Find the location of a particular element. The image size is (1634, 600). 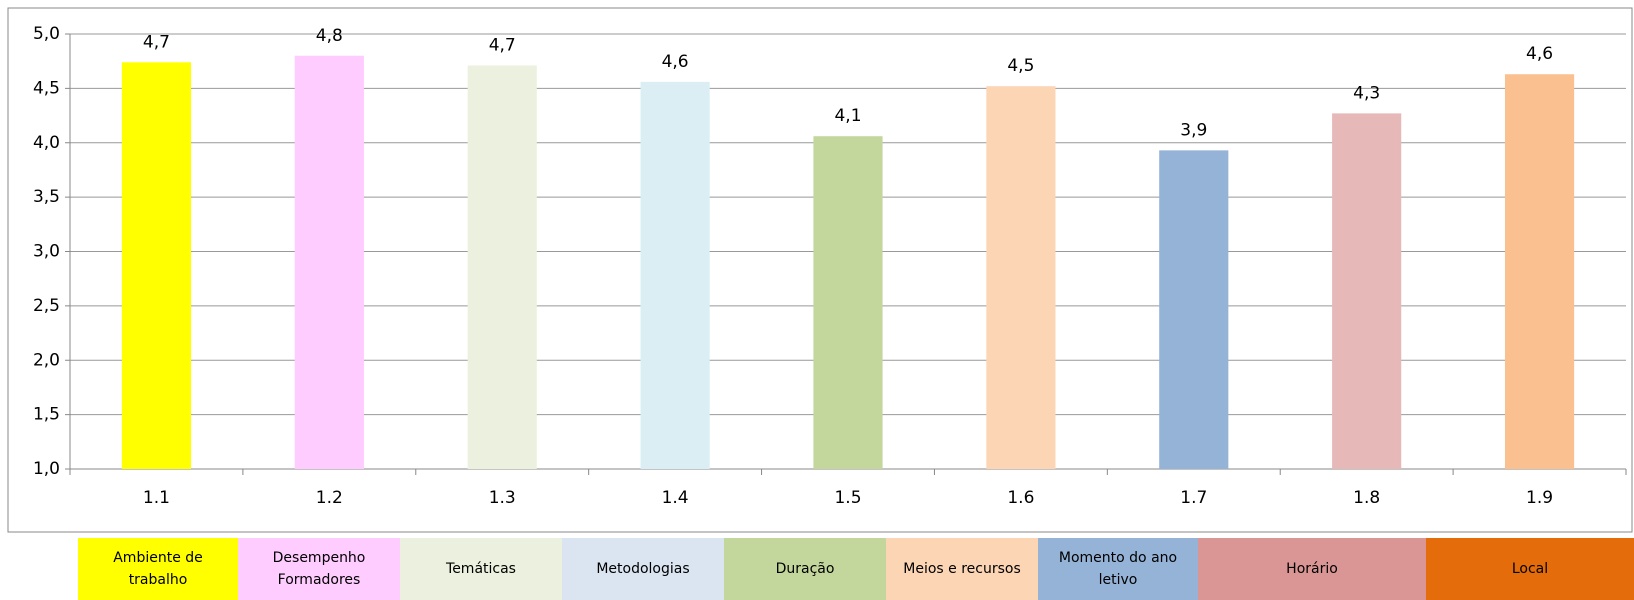

y-tick-label: 1,5 is located at coordinates (46, 415).